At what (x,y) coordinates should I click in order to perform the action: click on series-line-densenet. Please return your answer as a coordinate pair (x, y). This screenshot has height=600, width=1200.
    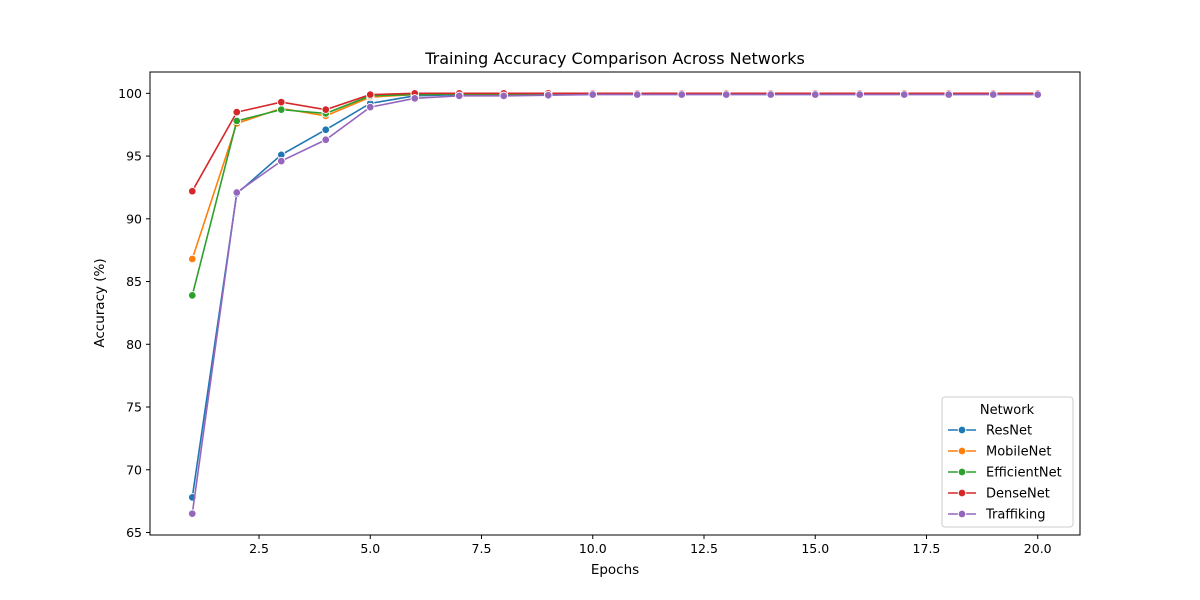
    Looking at the image, I should click on (614, 142).